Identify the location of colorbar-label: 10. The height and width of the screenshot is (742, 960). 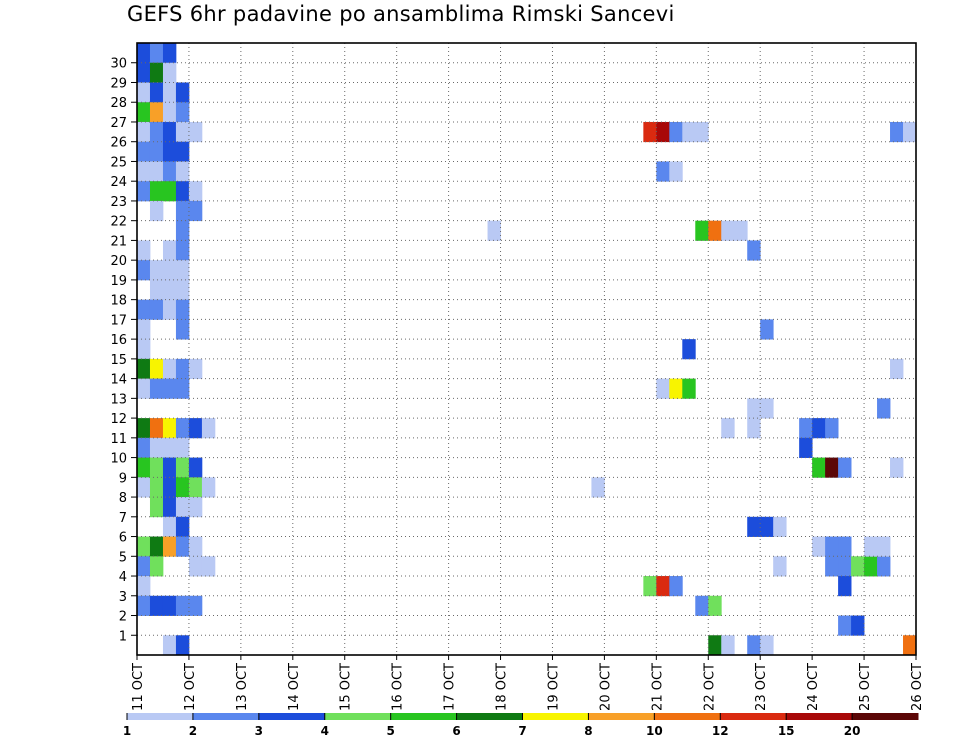
(654, 731).